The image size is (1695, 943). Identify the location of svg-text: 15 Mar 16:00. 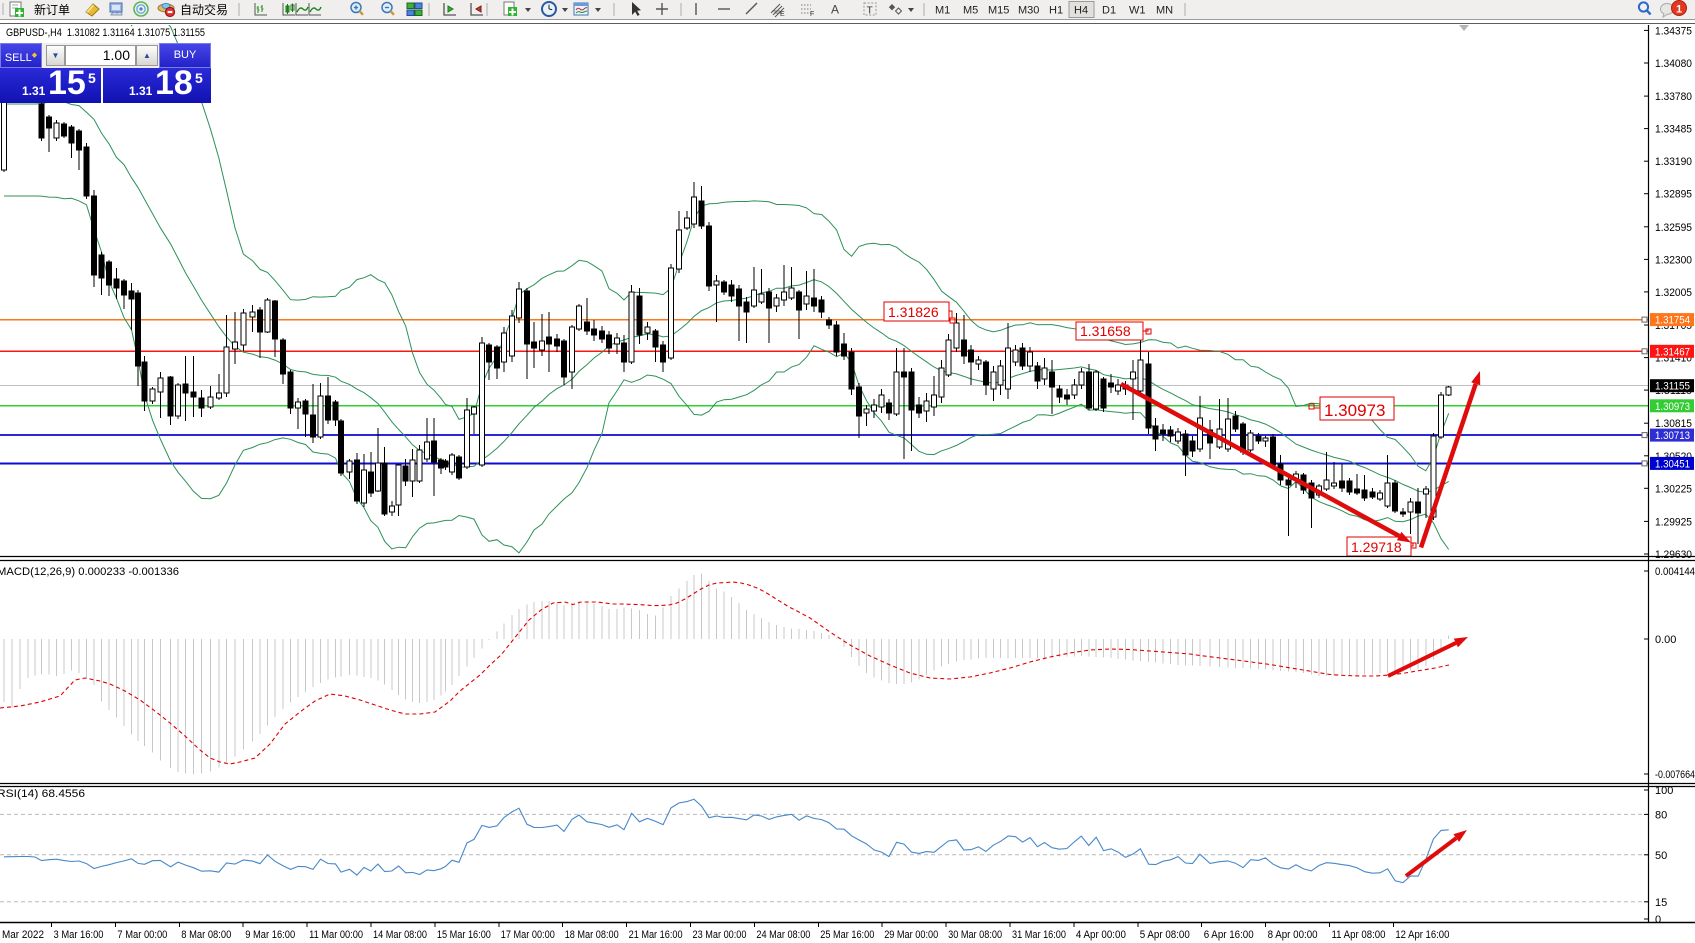
(464, 935).